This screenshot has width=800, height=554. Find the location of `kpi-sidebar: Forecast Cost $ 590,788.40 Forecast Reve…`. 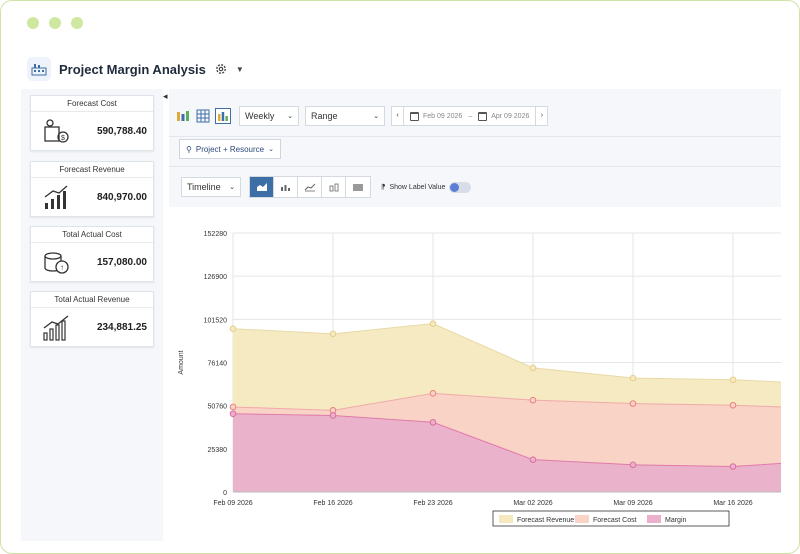

kpi-sidebar: Forecast Cost $ 590,788.40 Forecast Reve… is located at coordinates (92, 315).